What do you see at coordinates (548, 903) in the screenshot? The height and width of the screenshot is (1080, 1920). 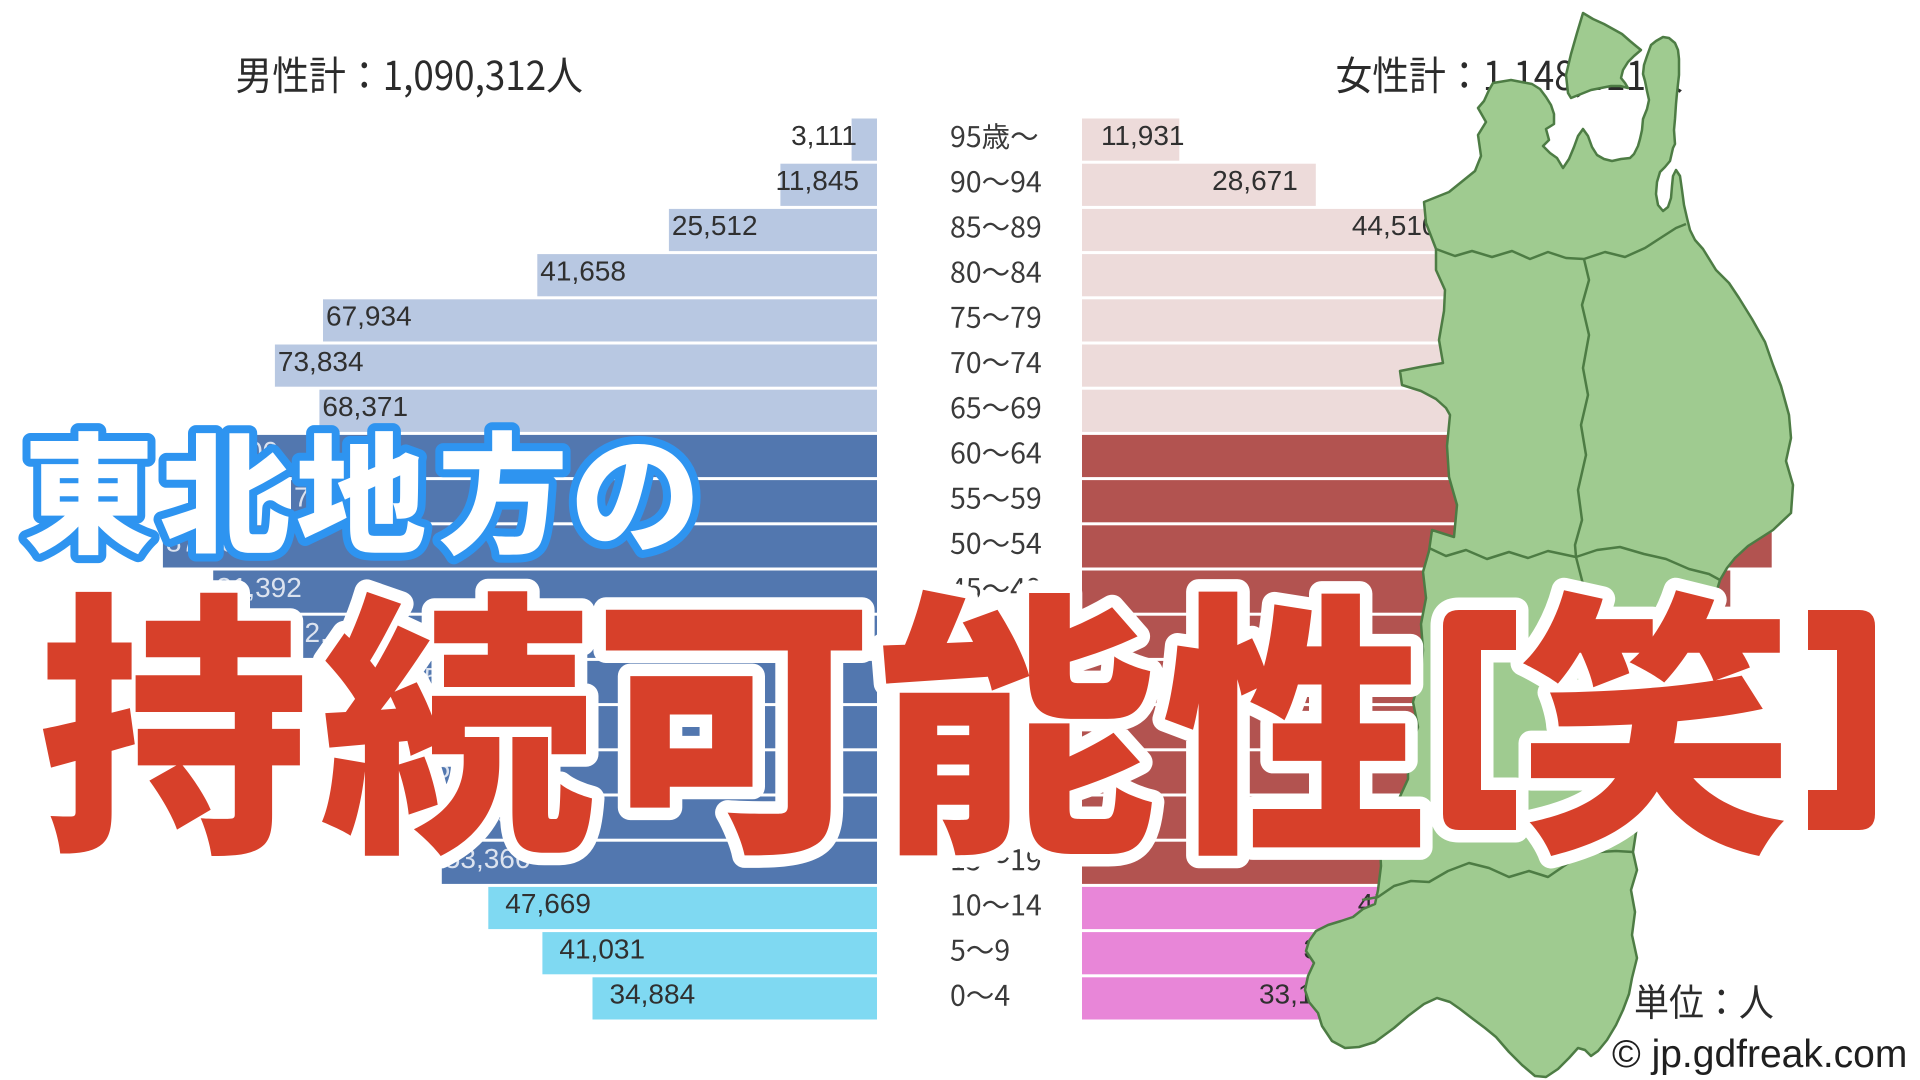 I see `svg-text: 47,669` at bounding box center [548, 903].